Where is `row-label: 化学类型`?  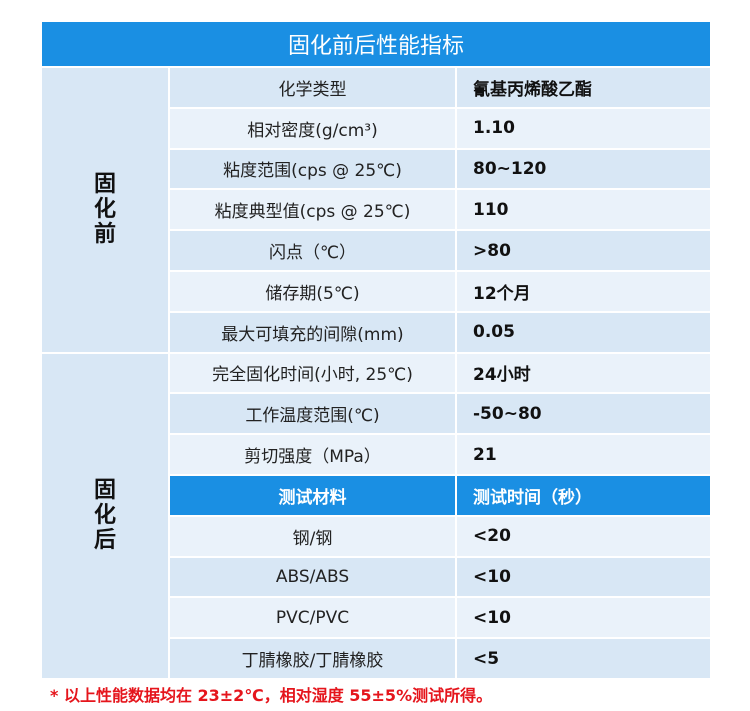 row-label: 化学类型 is located at coordinates (312, 87).